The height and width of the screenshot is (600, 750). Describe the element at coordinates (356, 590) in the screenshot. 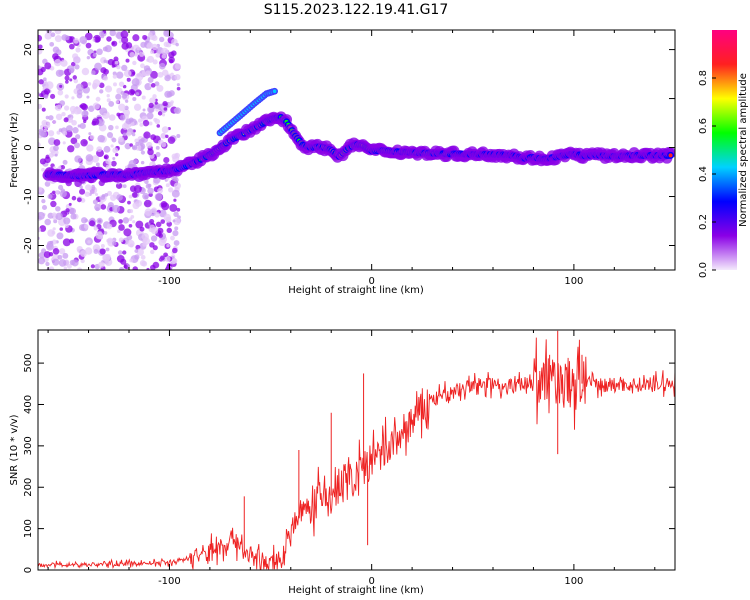

I see `snr-xlabel: Height of straight line (km)` at that location.